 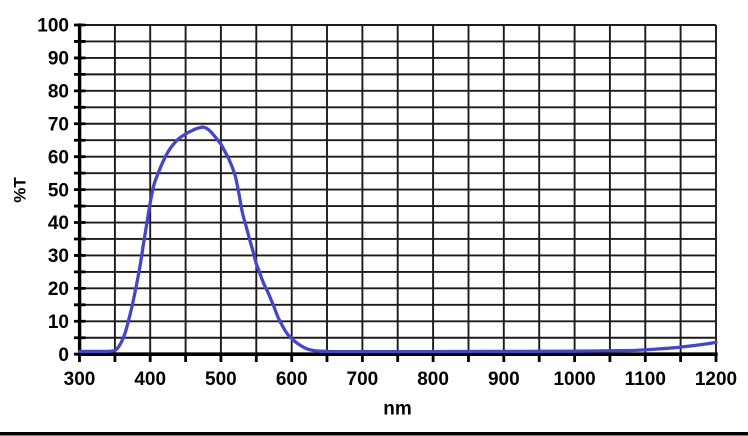 I want to click on svg-text: 0, so click(x=63, y=355).